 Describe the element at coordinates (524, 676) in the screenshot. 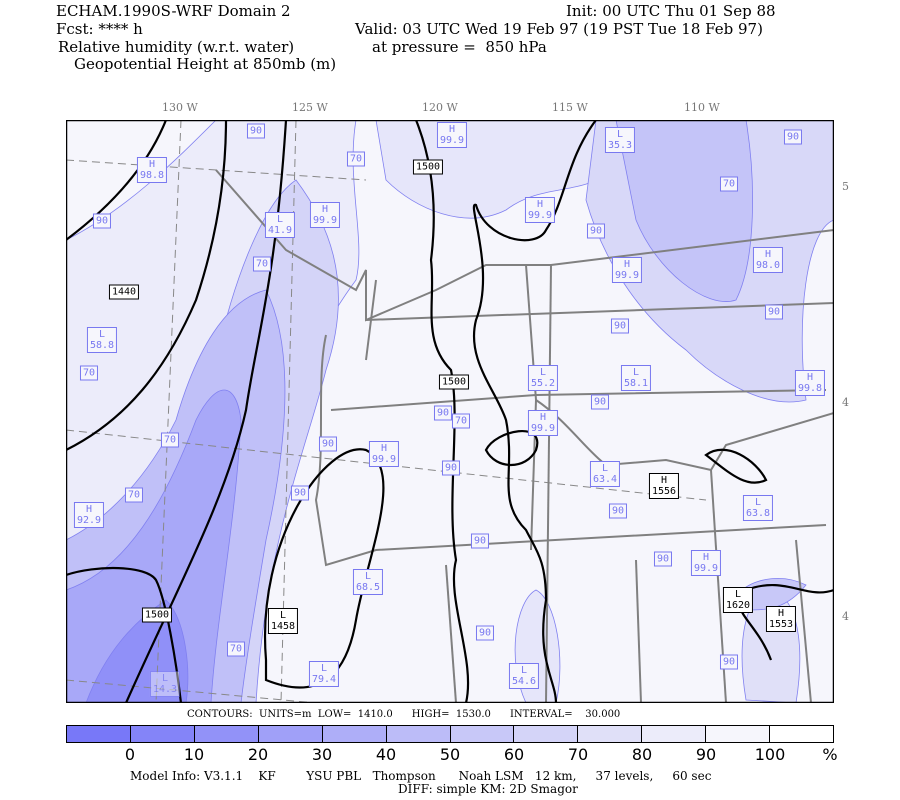

I see `map-label: L 54.6` at that location.